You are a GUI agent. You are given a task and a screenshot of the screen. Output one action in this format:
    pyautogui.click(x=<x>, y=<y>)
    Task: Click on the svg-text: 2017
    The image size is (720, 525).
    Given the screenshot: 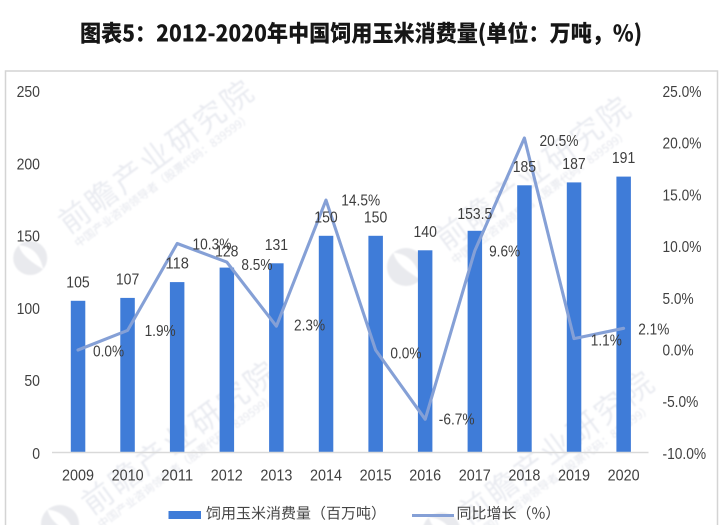 What is the action you would take?
    pyautogui.click(x=475, y=476)
    